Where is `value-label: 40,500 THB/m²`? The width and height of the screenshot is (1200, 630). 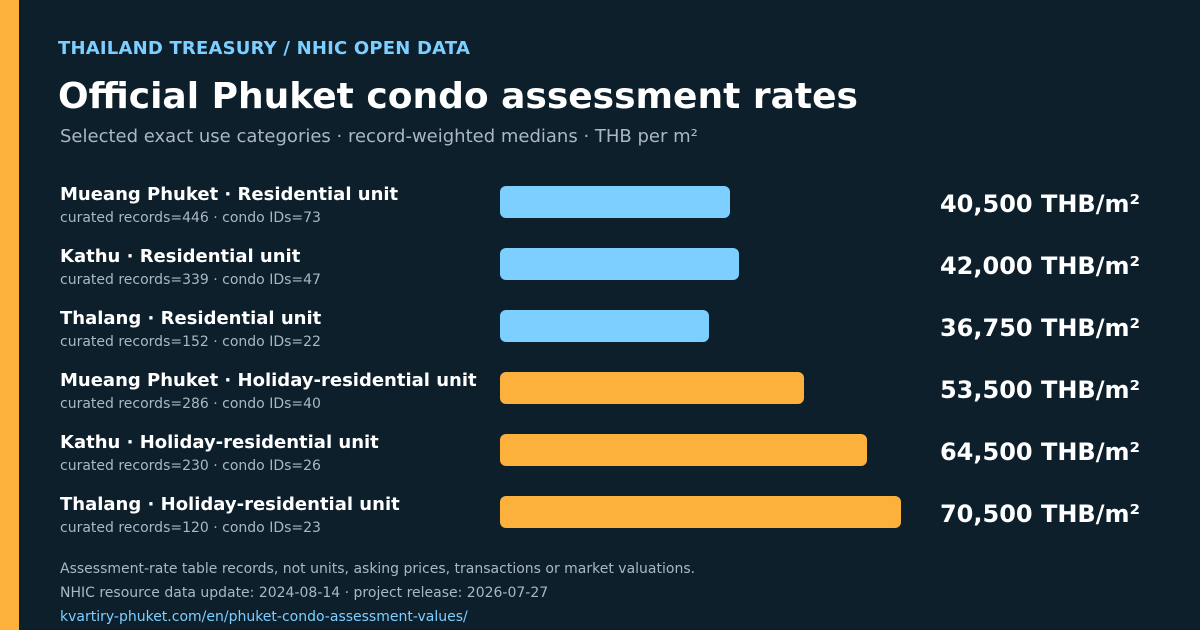
value-label: 40,500 THB/m² is located at coordinates (1039, 204).